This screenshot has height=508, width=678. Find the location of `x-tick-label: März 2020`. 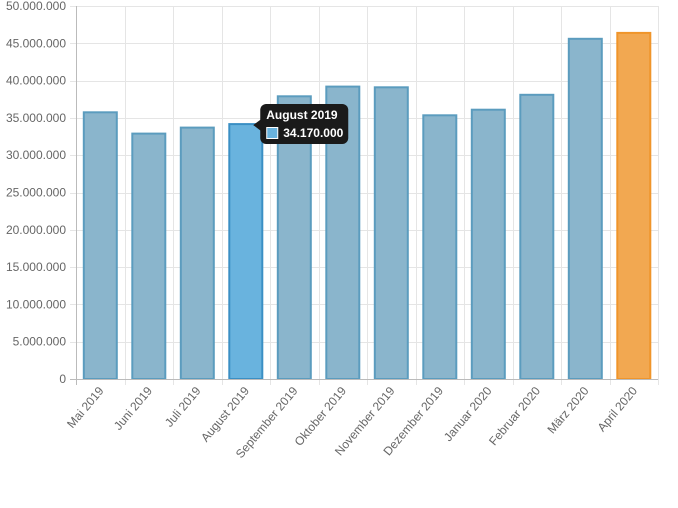

x-tick-label: März 2020 is located at coordinates (567, 410).